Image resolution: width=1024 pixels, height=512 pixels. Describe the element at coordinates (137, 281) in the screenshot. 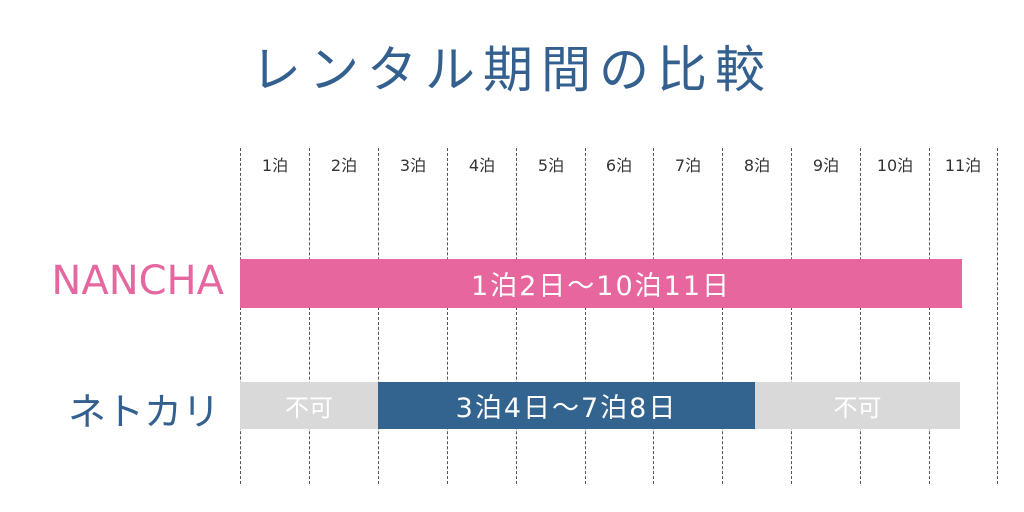

I see `row-label-nancha: NANCHA` at that location.